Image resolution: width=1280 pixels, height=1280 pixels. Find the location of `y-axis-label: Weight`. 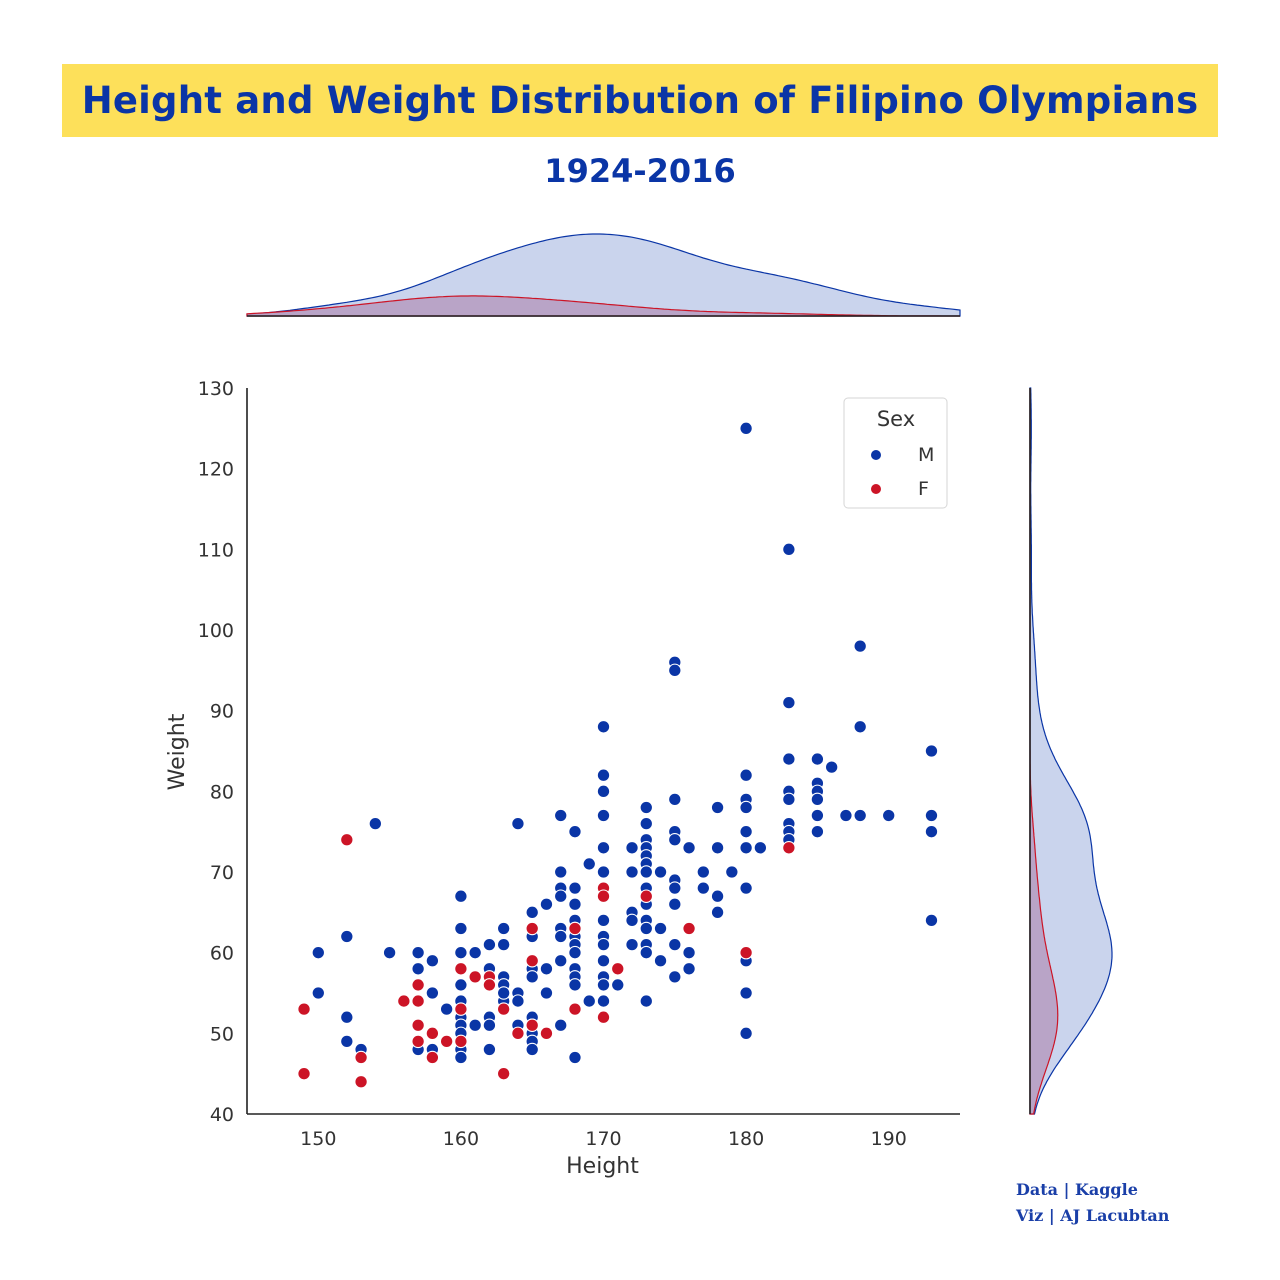

y-axis-label: Weight is located at coordinates (177, 751).